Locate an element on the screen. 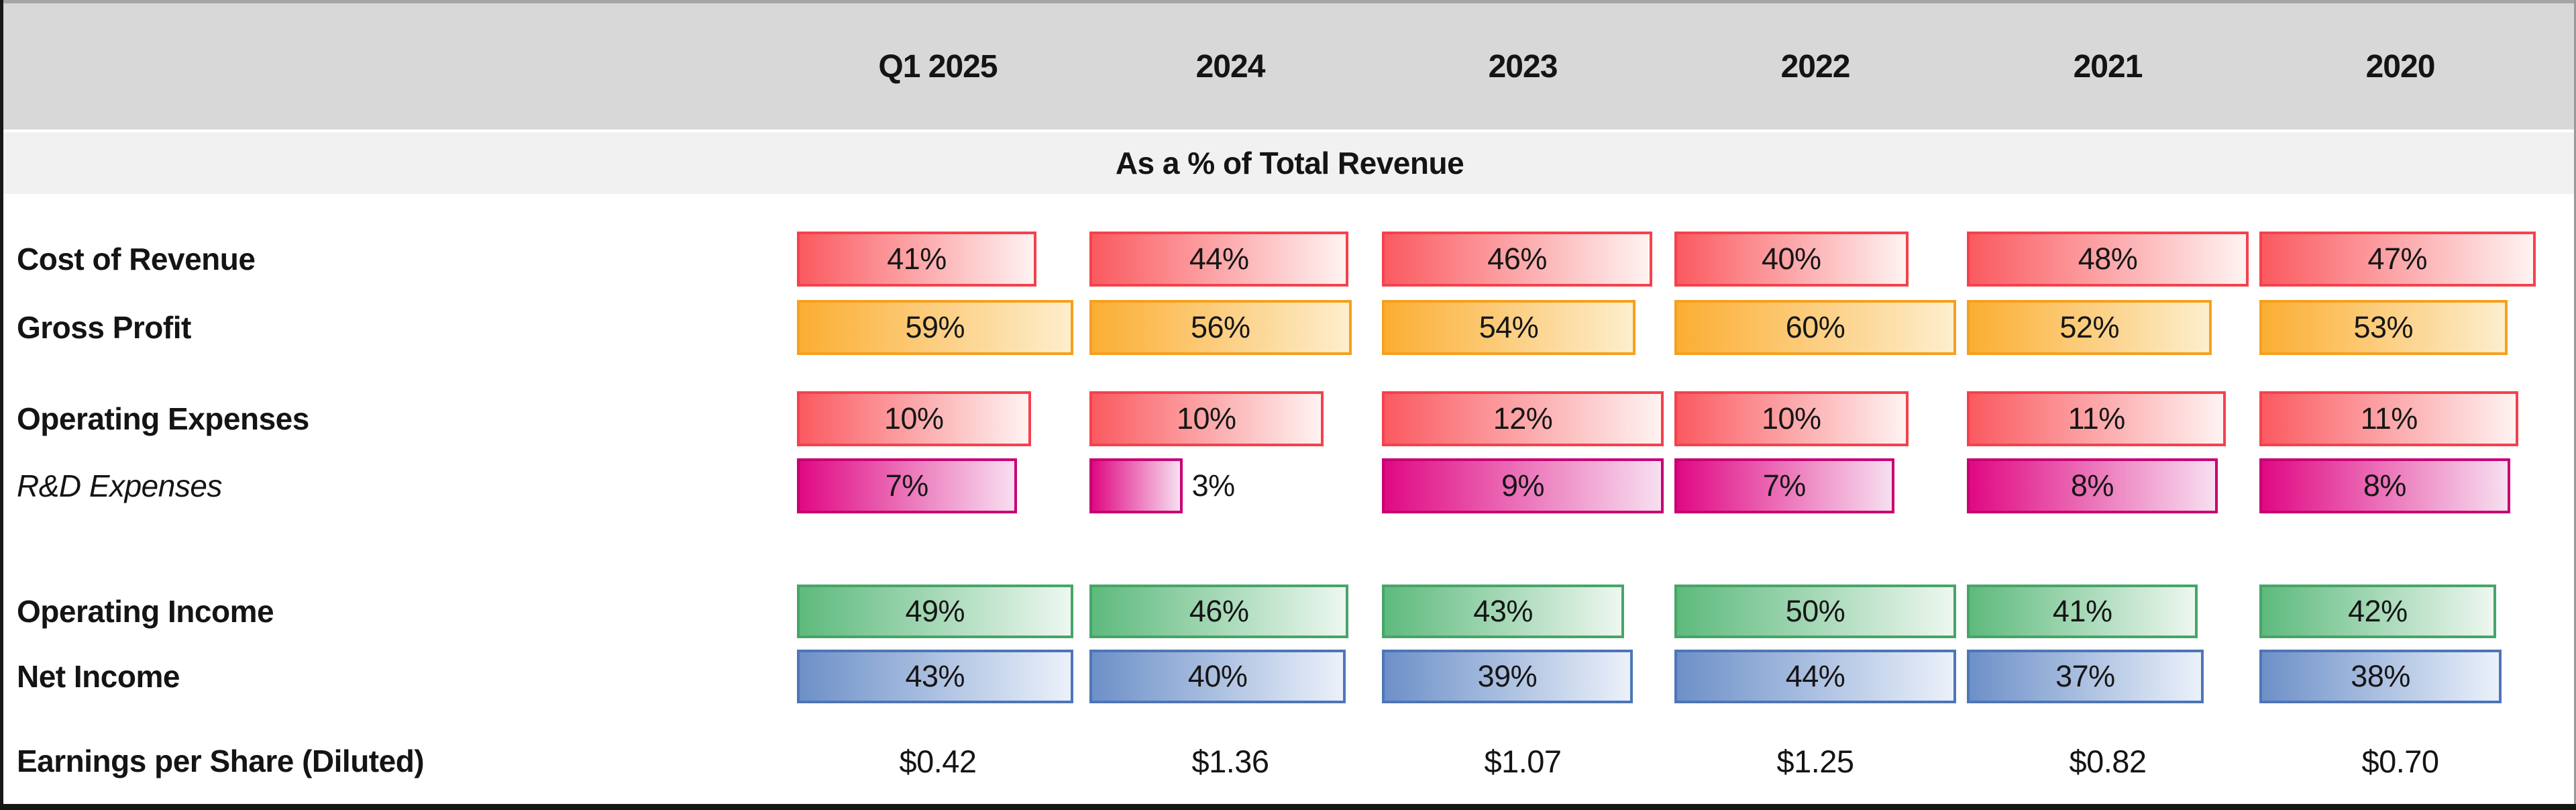 The image size is (2576, 810). data-bar: 60% is located at coordinates (1815, 327).